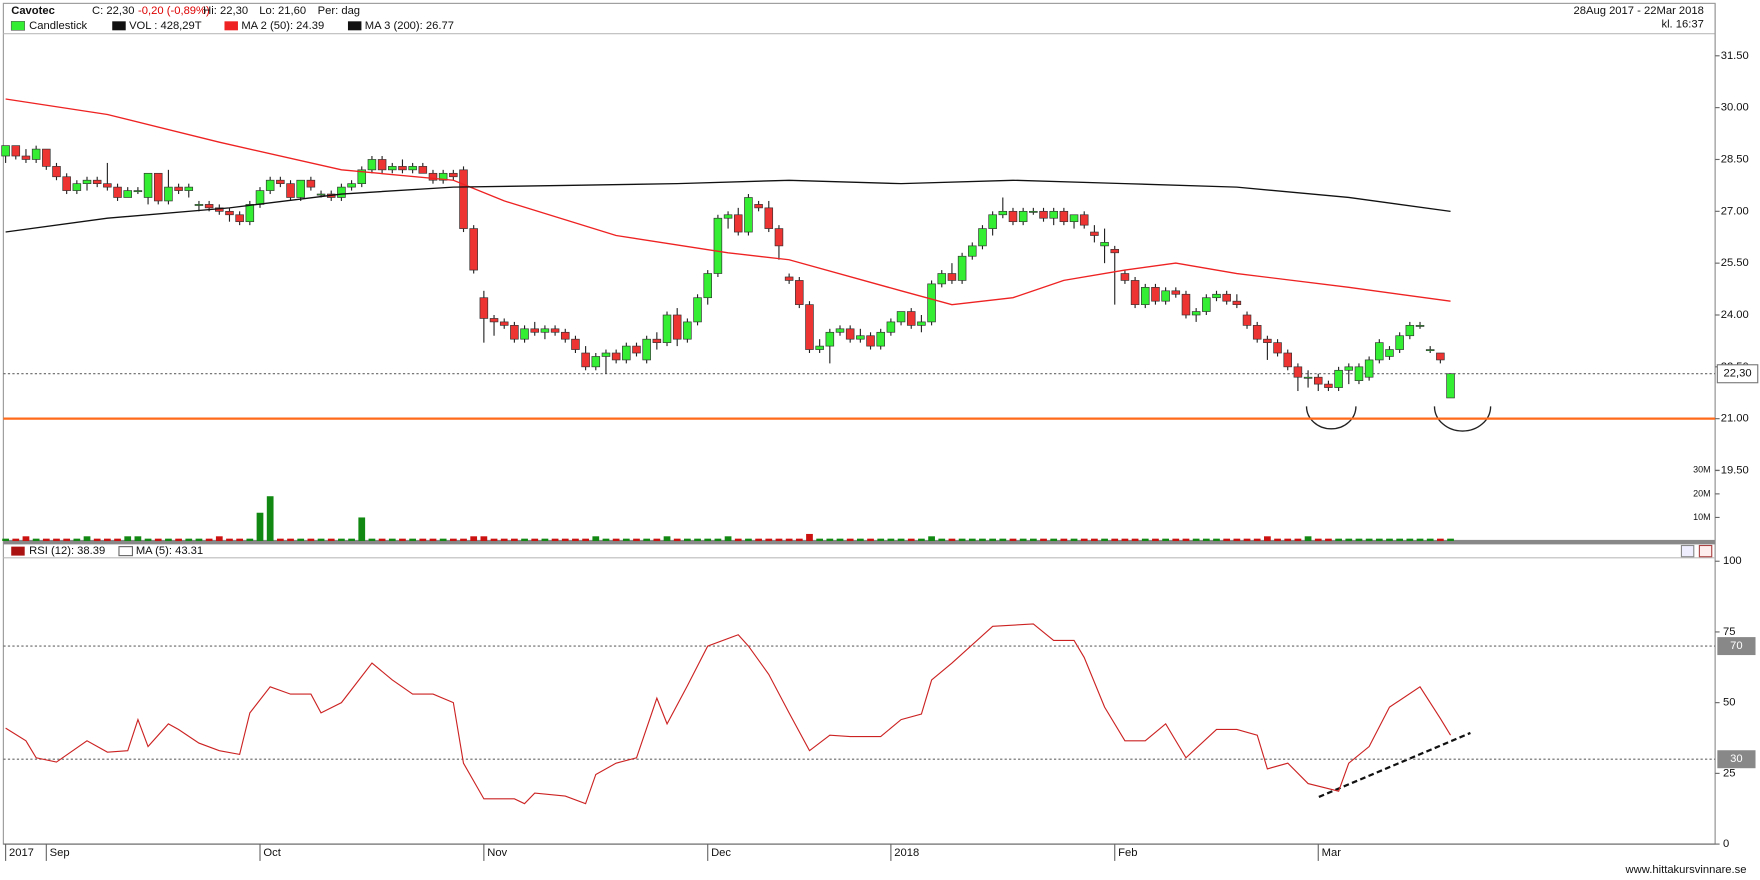 The width and height of the screenshot is (1760, 880). What do you see at coordinates (282, 26) in the screenshot?
I see `legend-ma50: MA 2 (50): 24.39` at bounding box center [282, 26].